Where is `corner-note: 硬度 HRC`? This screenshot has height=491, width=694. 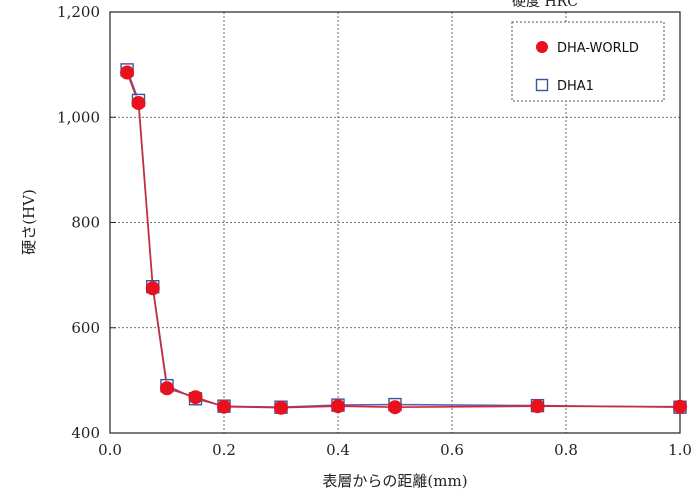
corner-note: 硬度 HRC is located at coordinates (545, 5).